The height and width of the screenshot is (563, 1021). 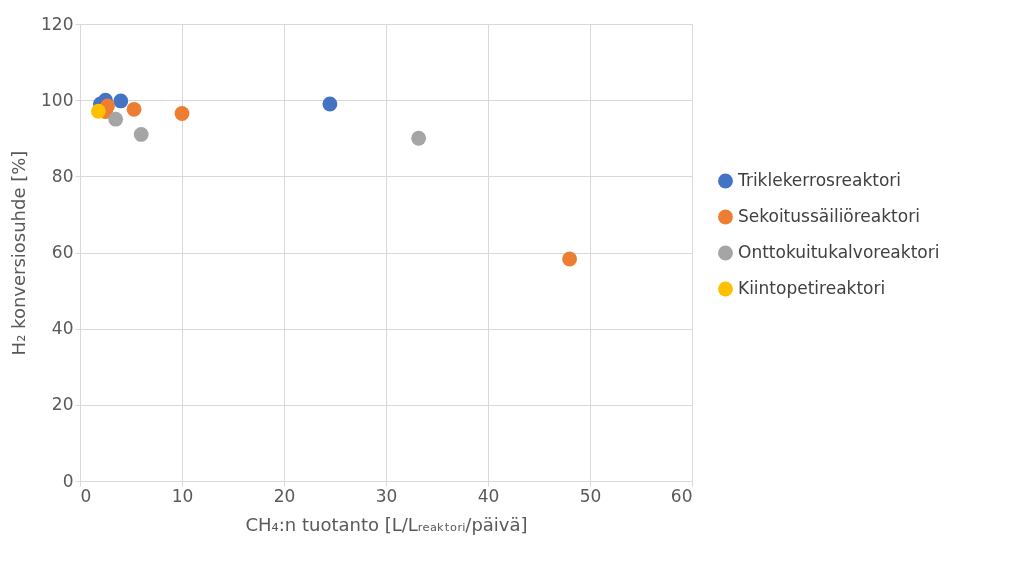 I want to click on y-tick-label: 120, so click(x=57, y=23).